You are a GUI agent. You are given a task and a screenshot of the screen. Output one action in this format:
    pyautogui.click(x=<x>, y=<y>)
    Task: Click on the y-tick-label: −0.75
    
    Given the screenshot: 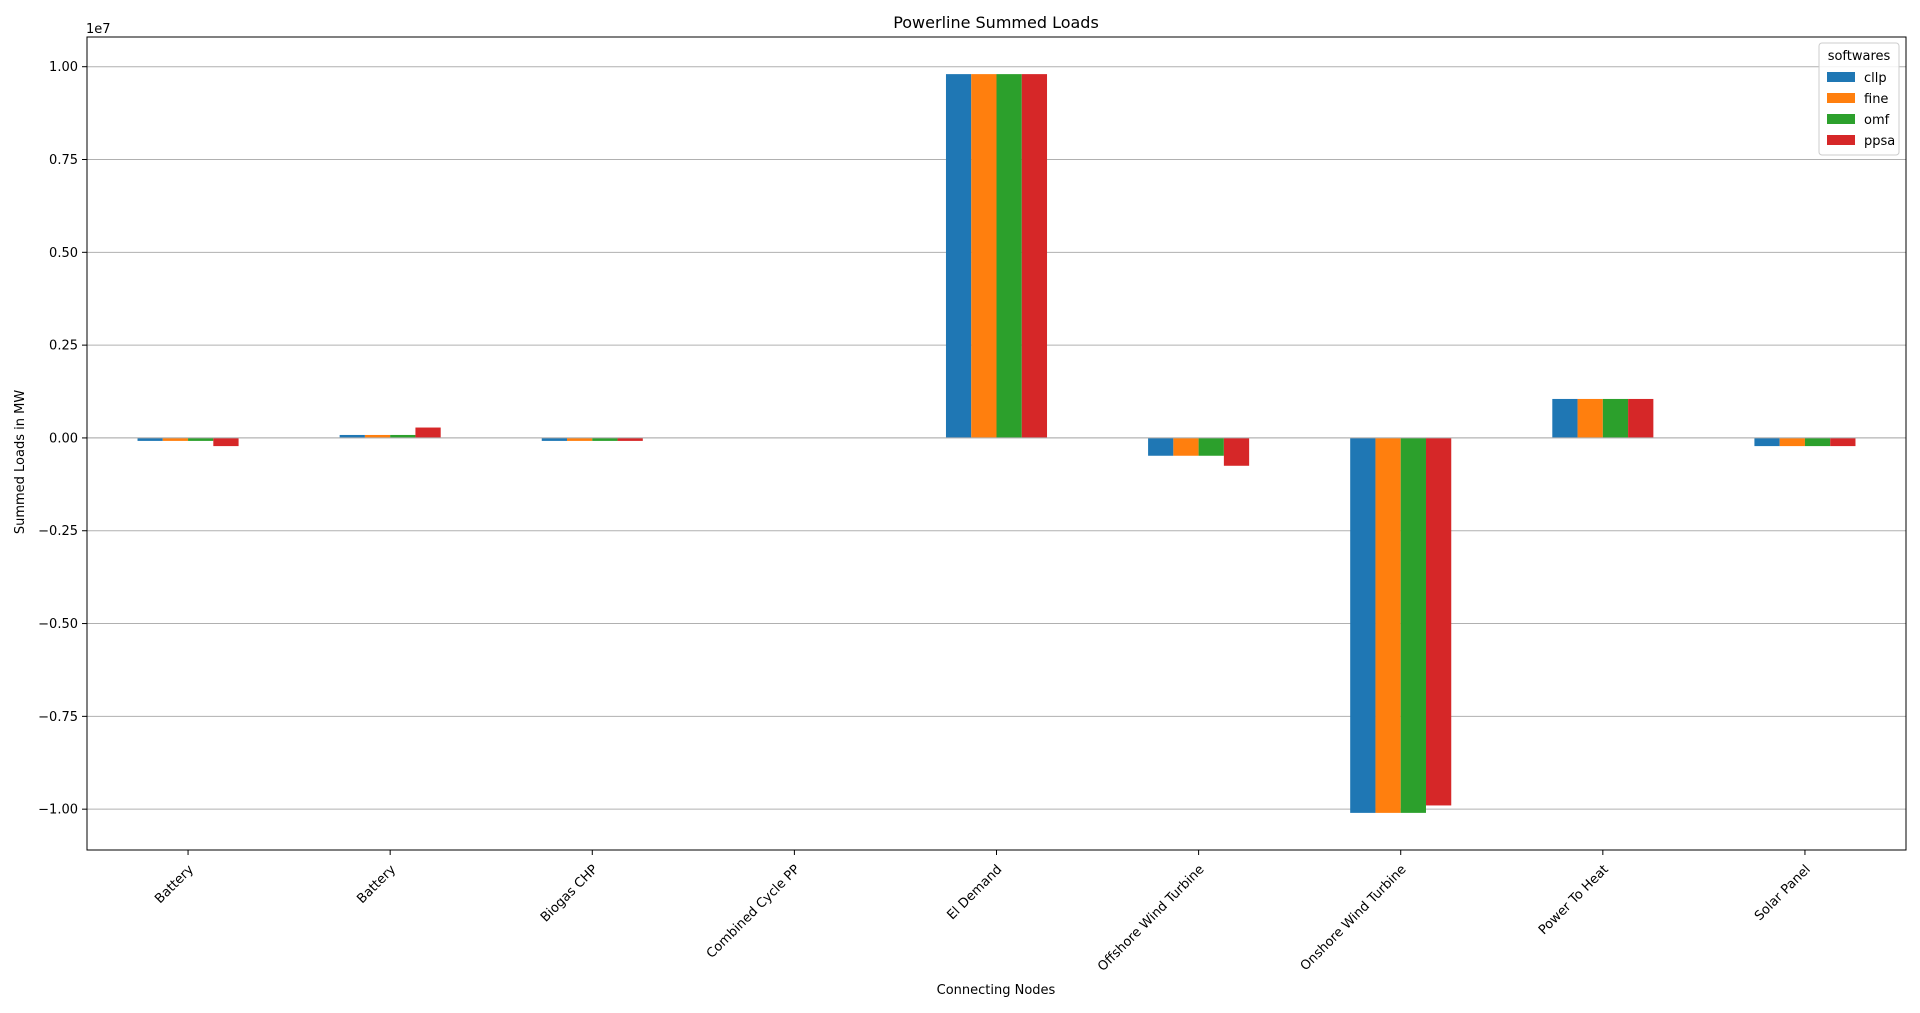 What is the action you would take?
    pyautogui.click(x=58, y=717)
    